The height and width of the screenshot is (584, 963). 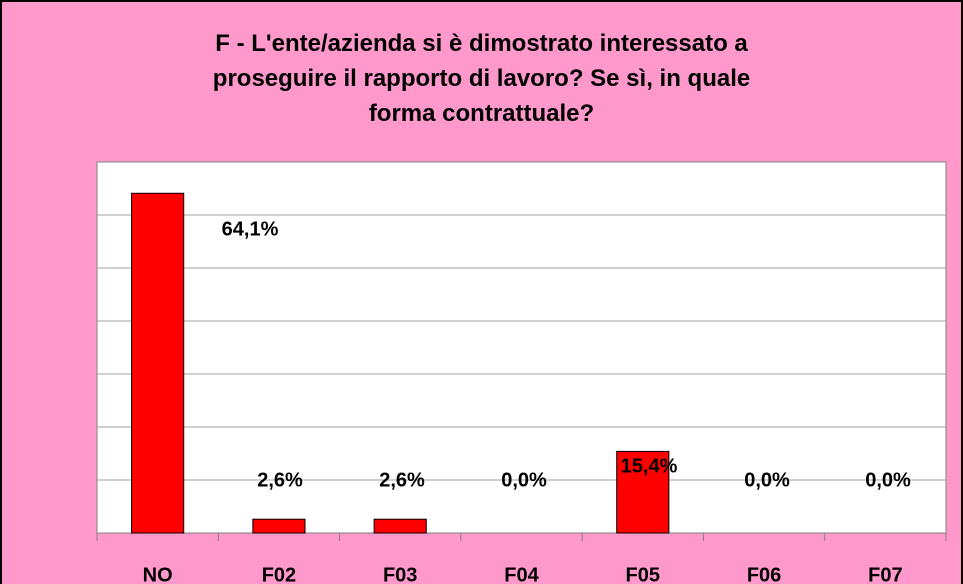 What do you see at coordinates (649, 466) in the screenshot?
I see `data-label: 15,4%` at bounding box center [649, 466].